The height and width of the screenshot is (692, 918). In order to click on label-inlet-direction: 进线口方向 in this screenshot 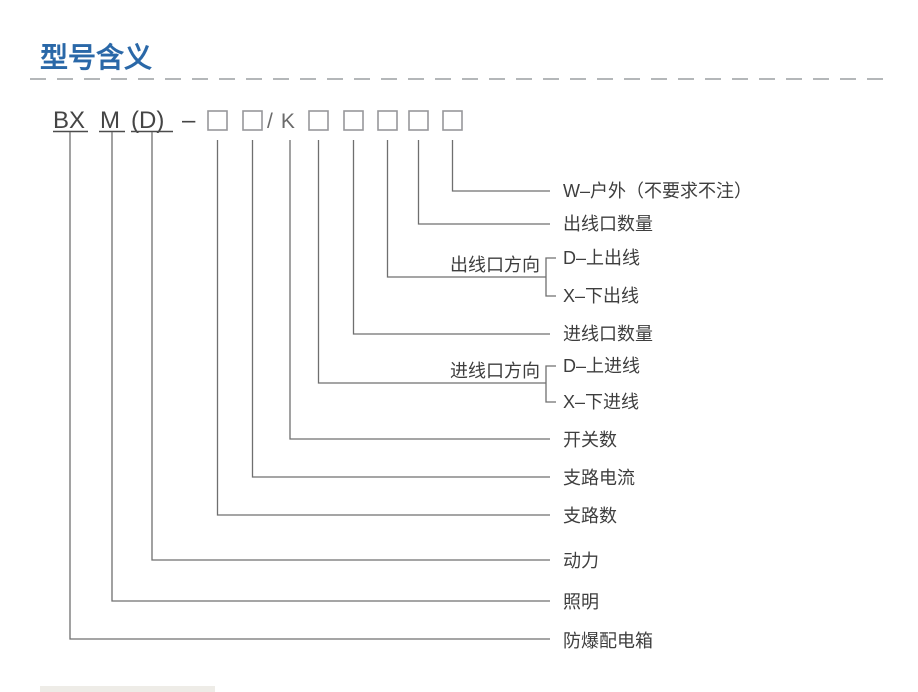, I will do `click(495, 371)`.